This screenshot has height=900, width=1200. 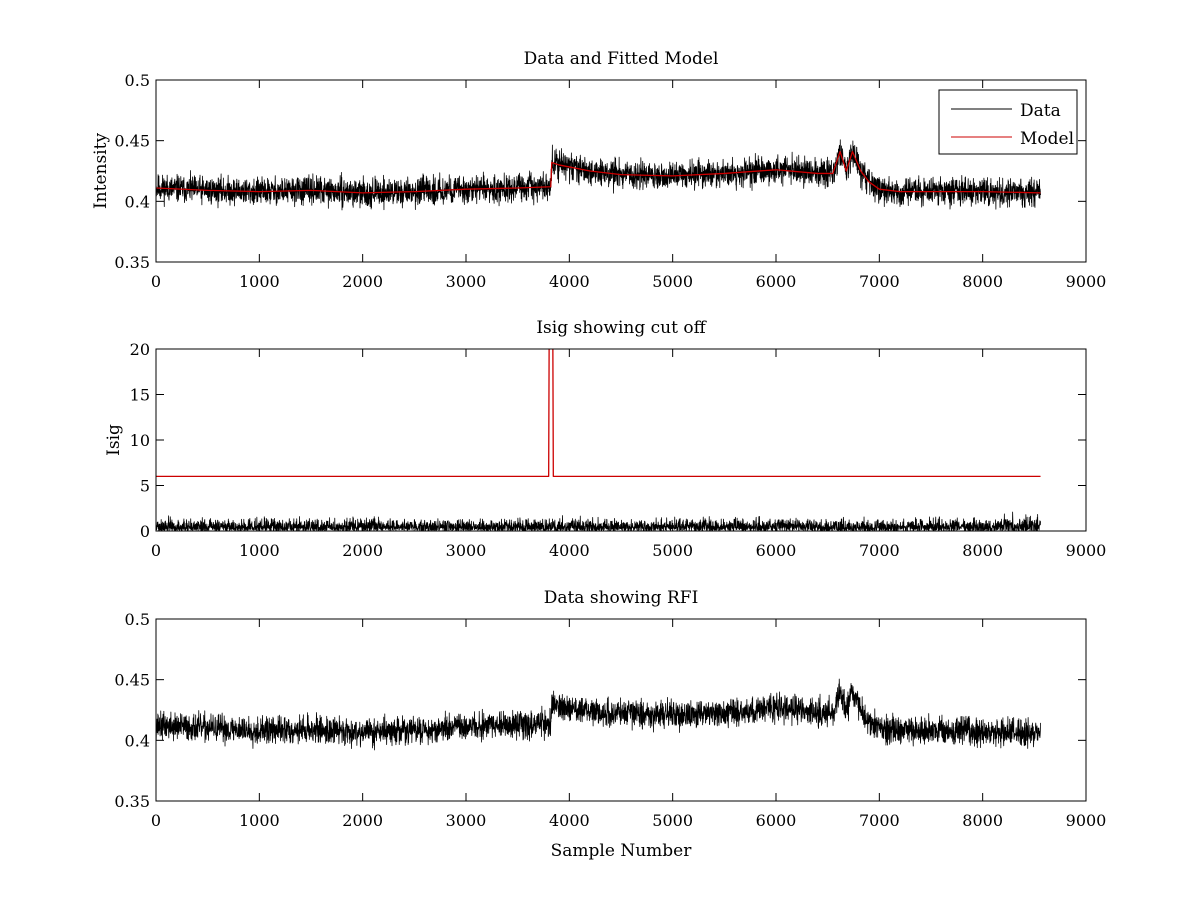 I want to click on legend-box, so click(x=1008, y=122).